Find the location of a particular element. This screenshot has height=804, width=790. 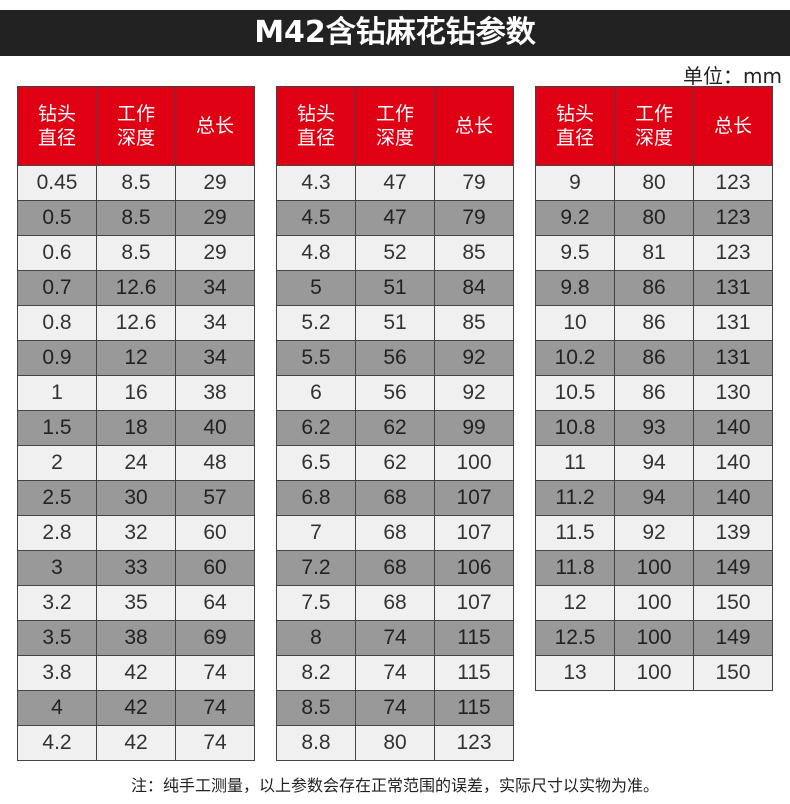

cell-depth: 16 is located at coordinates (136, 393).